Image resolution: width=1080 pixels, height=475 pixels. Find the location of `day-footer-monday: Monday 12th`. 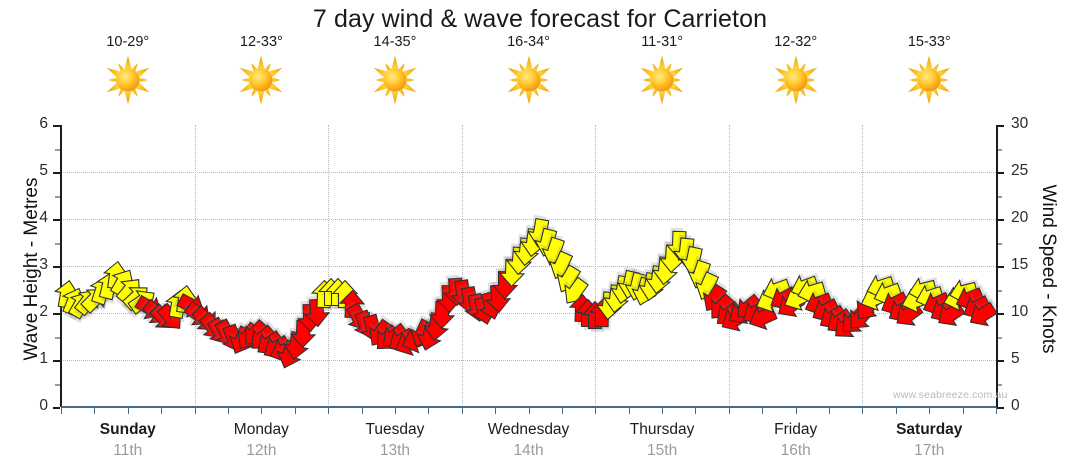

day-footer-monday: Monday 12th is located at coordinates (262, 445).